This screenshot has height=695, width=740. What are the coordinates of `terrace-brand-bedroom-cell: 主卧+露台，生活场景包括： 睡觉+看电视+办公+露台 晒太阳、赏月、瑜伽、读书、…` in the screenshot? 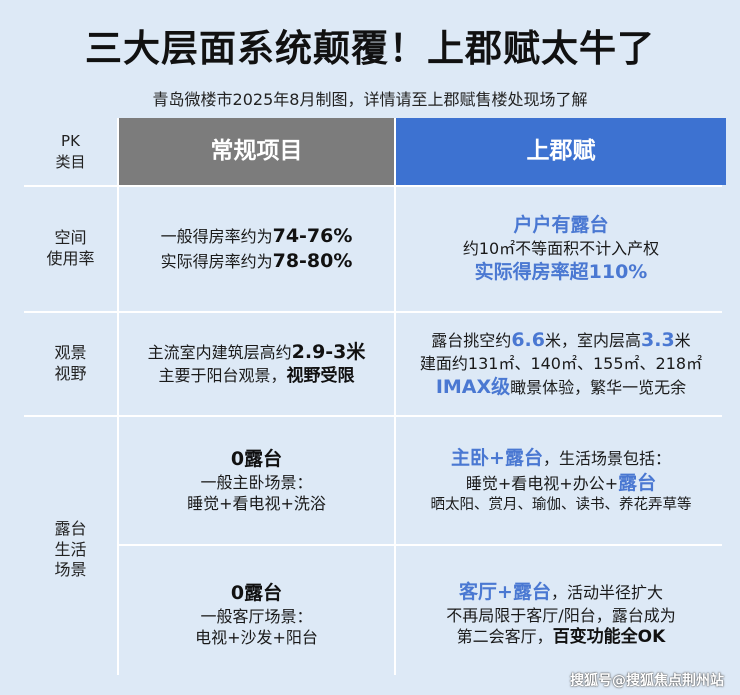 It's located at (561, 480).